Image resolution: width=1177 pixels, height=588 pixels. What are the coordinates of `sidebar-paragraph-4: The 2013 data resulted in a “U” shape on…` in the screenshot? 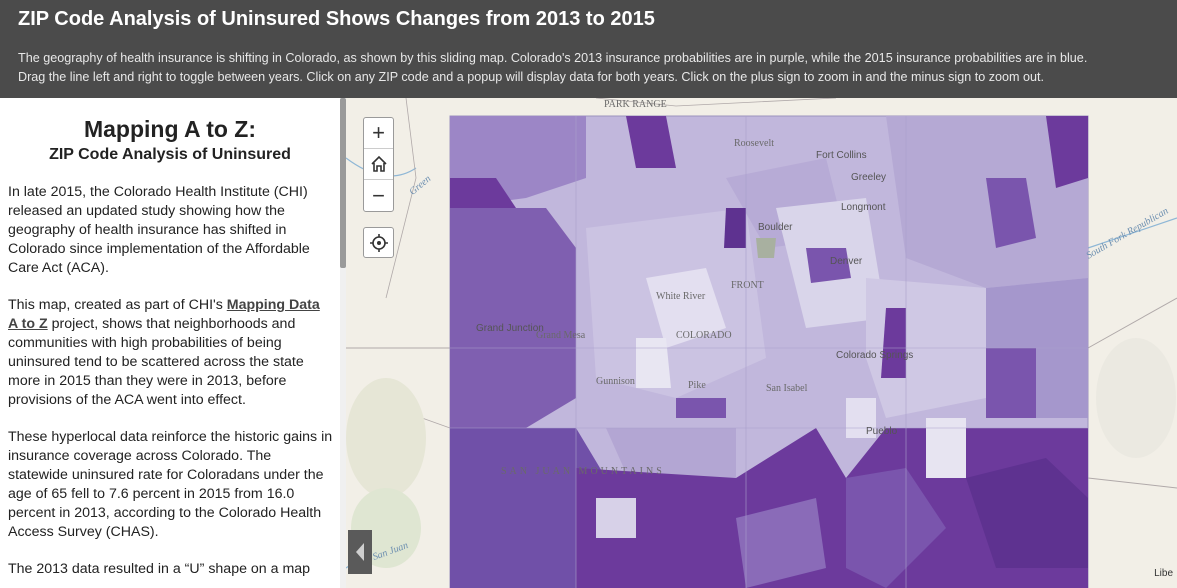 It's located at (159, 569).